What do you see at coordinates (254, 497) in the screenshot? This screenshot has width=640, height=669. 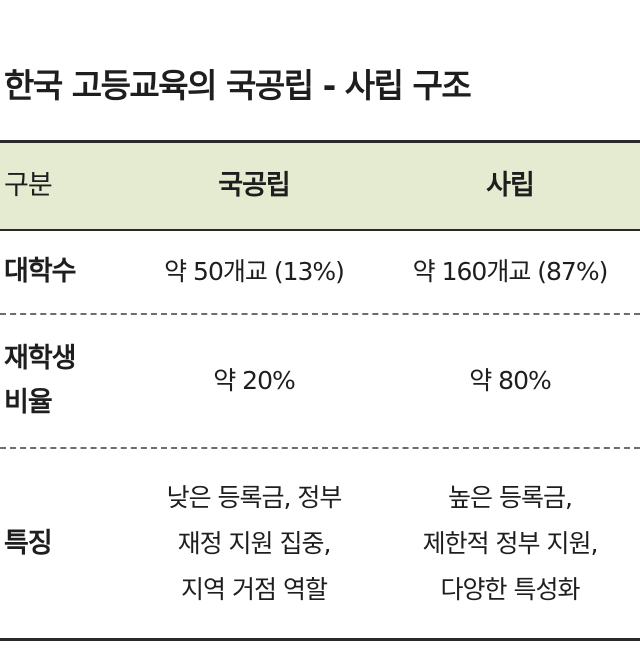 I see `public-cell-line: 낮은 등록금, 정부` at bounding box center [254, 497].